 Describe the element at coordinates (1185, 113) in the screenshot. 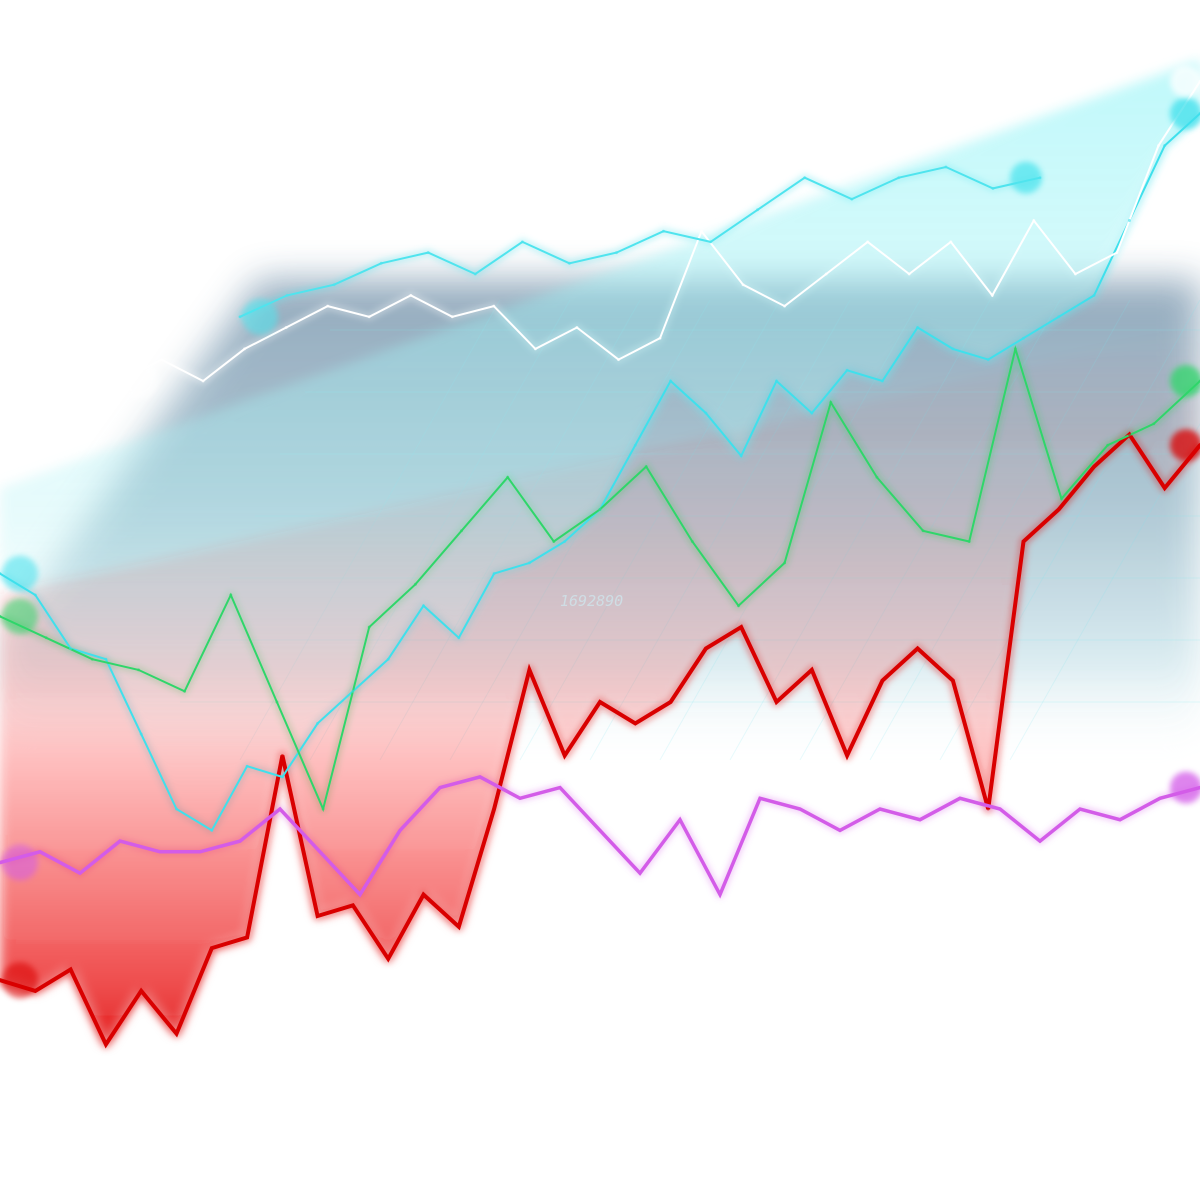

I see `cyan-end-marker` at that location.